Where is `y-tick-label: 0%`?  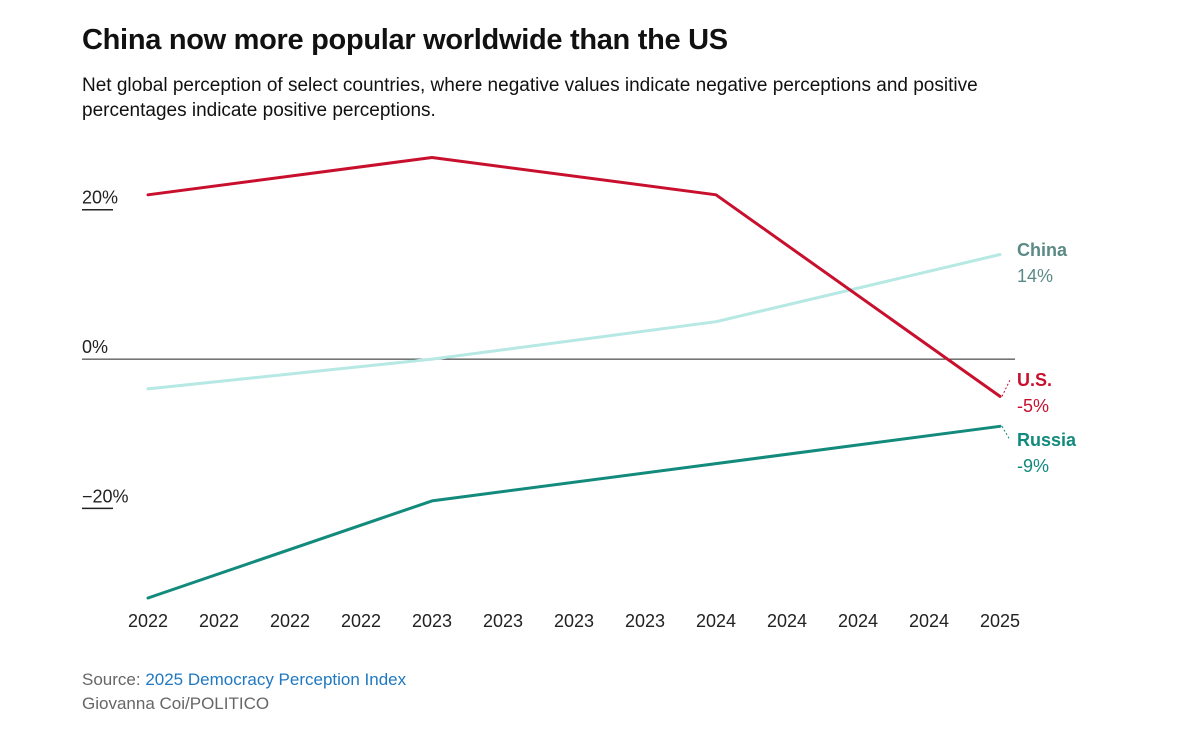 y-tick-label: 0% is located at coordinates (95, 347).